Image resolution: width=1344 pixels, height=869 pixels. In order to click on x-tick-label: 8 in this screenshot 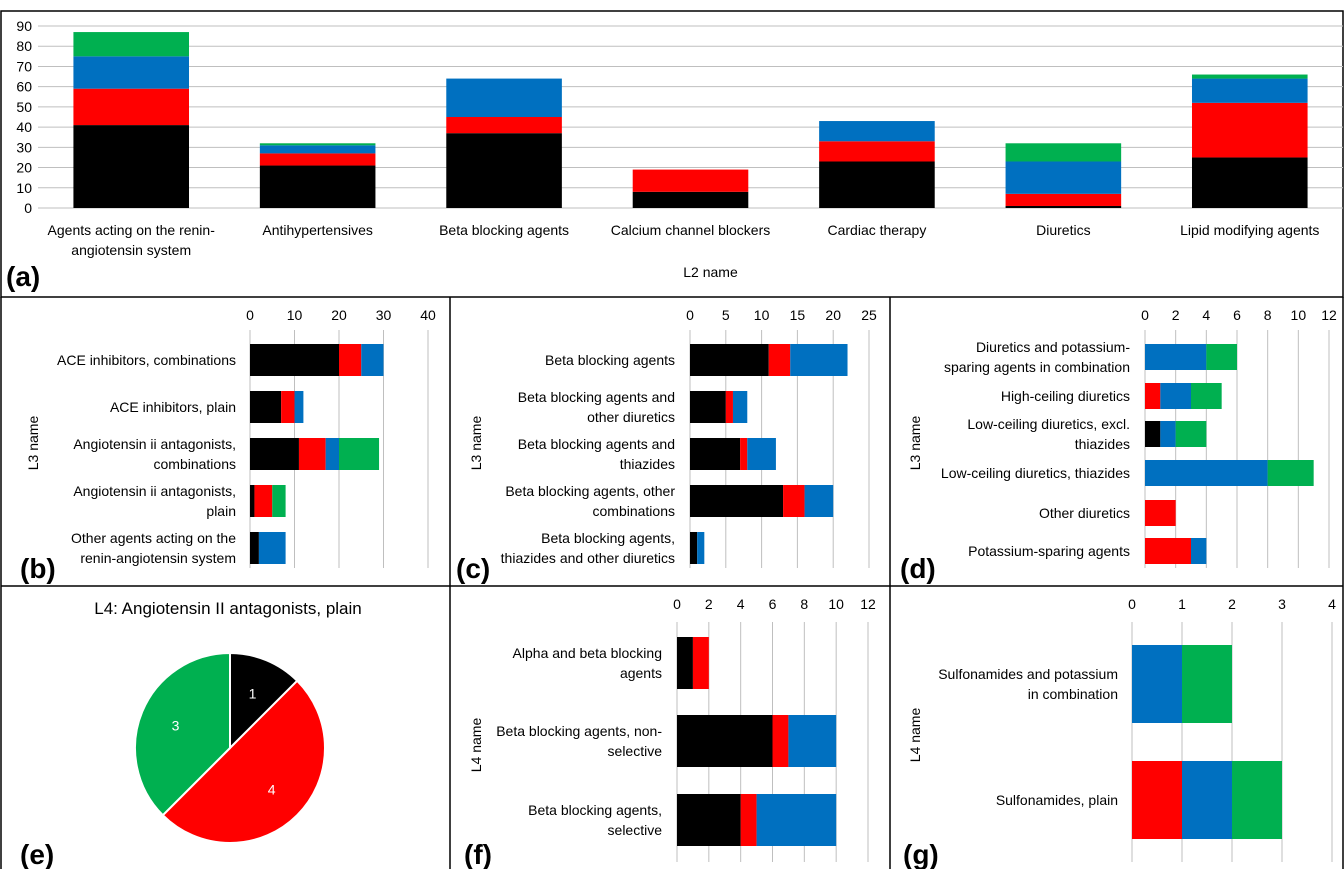, I will do `click(1268, 315)`.